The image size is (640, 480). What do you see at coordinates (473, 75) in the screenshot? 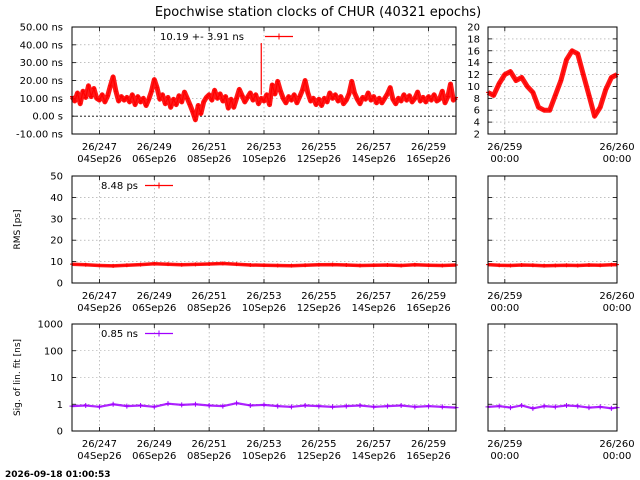
I see `y-tick-label: 12` at bounding box center [473, 75].